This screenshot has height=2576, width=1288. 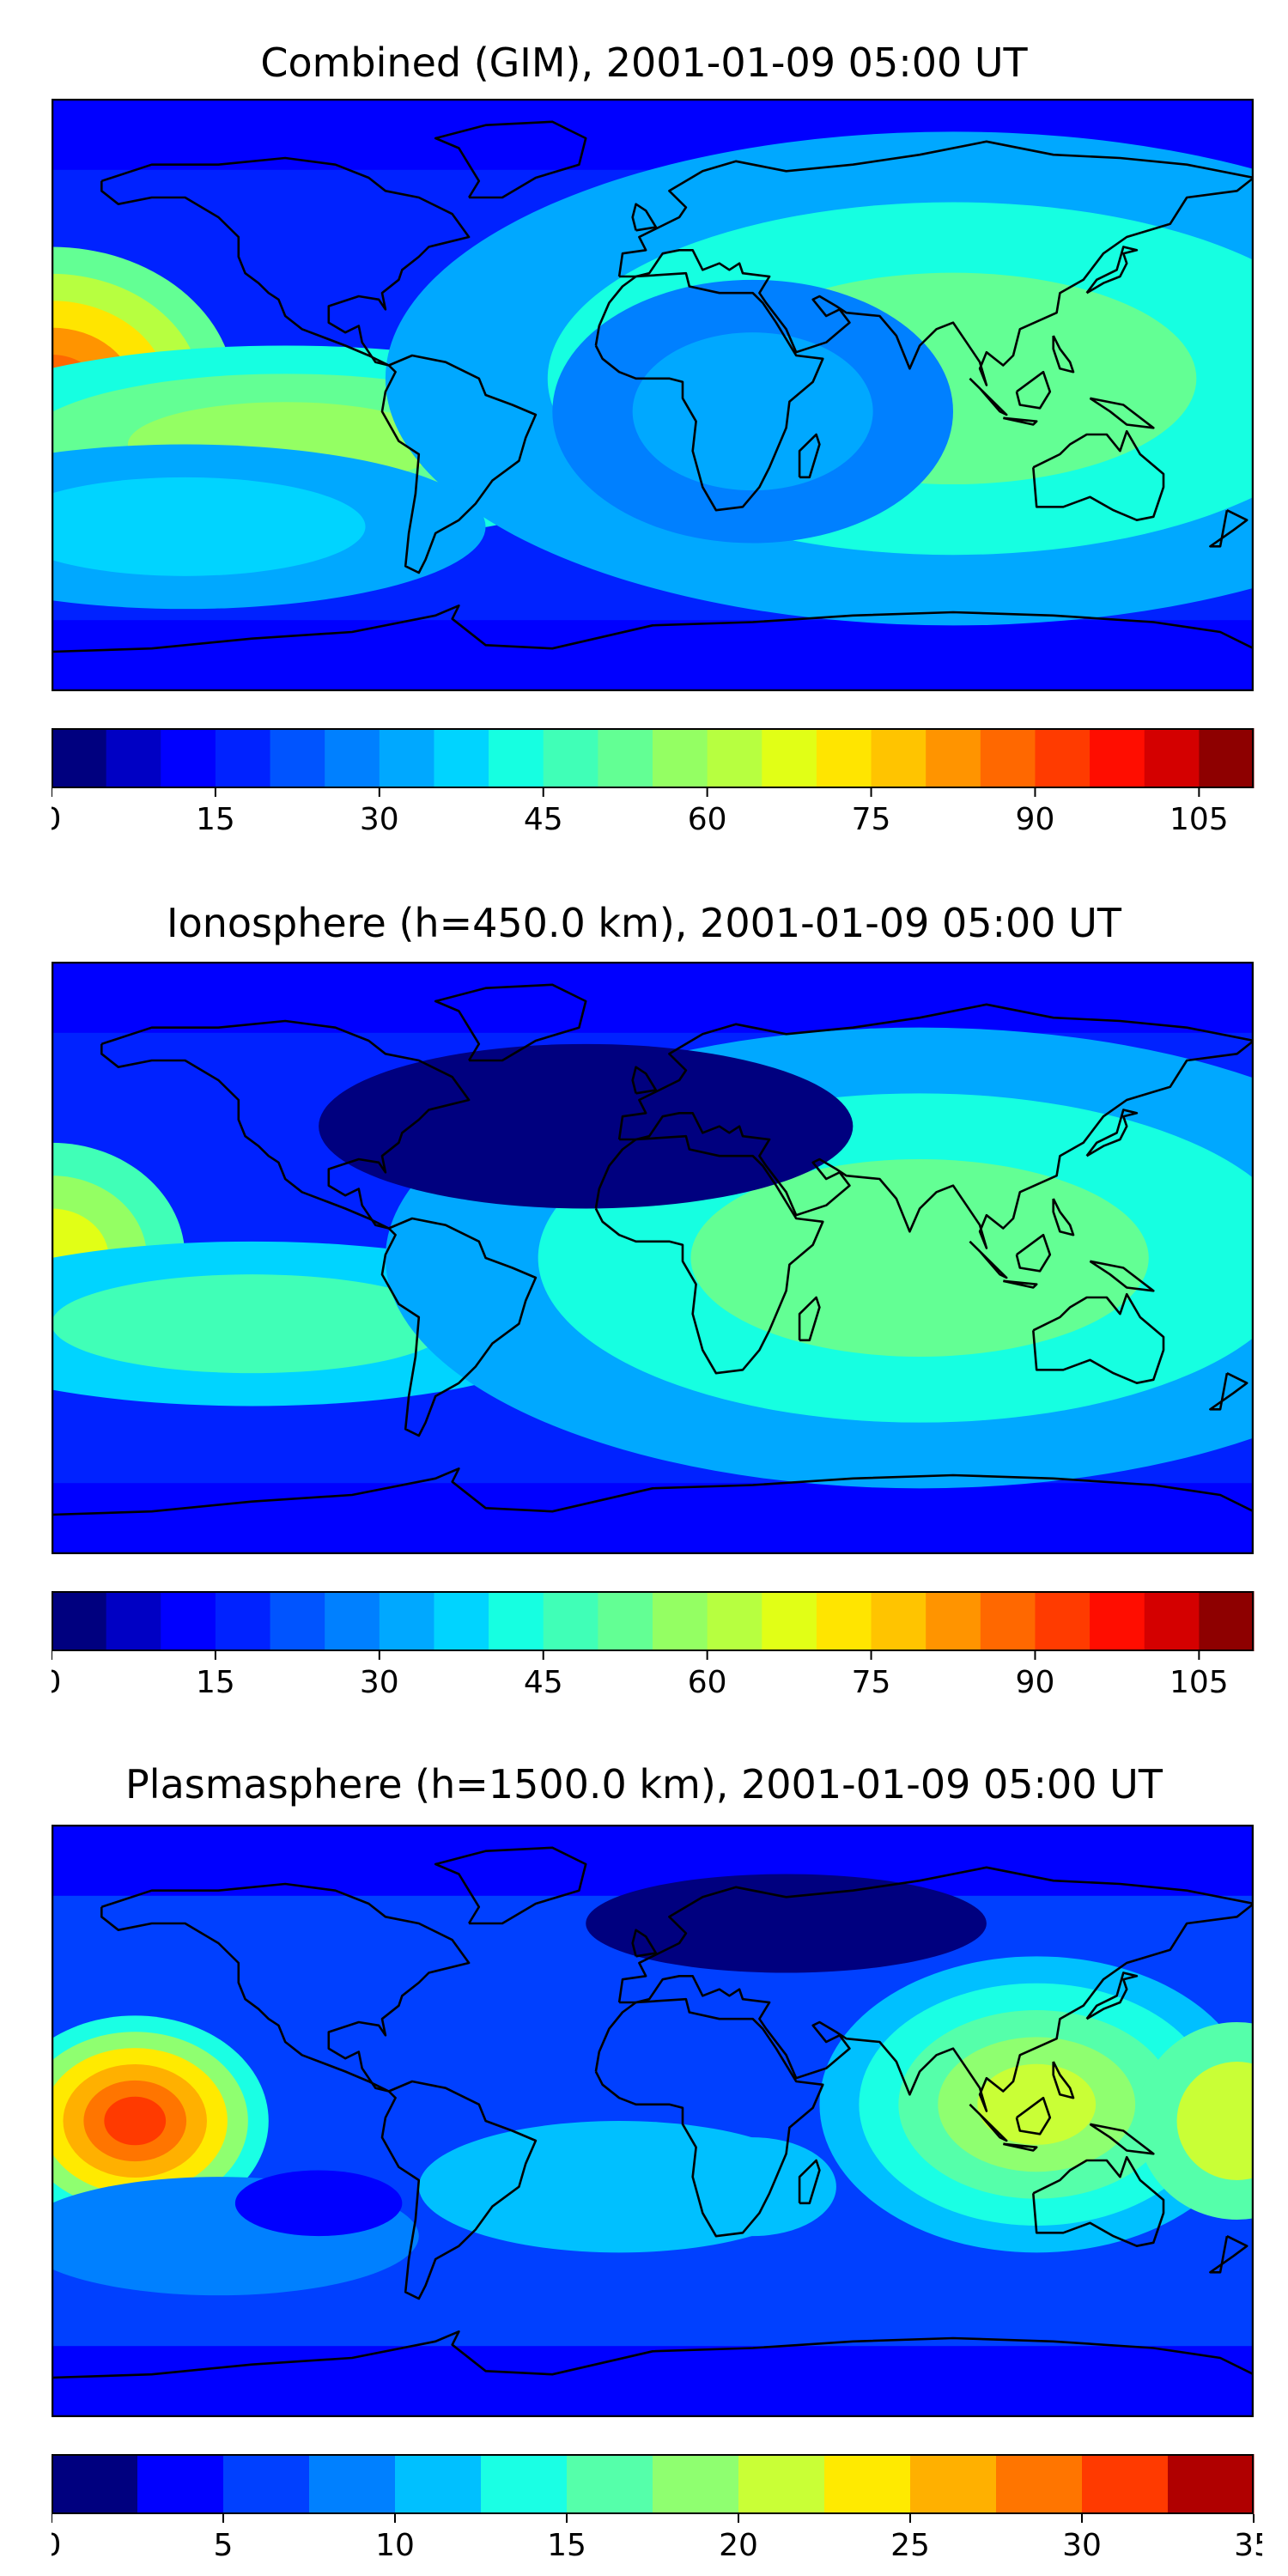 I want to click on colorbar-tick-label: 25, so click(x=910, y=2545).